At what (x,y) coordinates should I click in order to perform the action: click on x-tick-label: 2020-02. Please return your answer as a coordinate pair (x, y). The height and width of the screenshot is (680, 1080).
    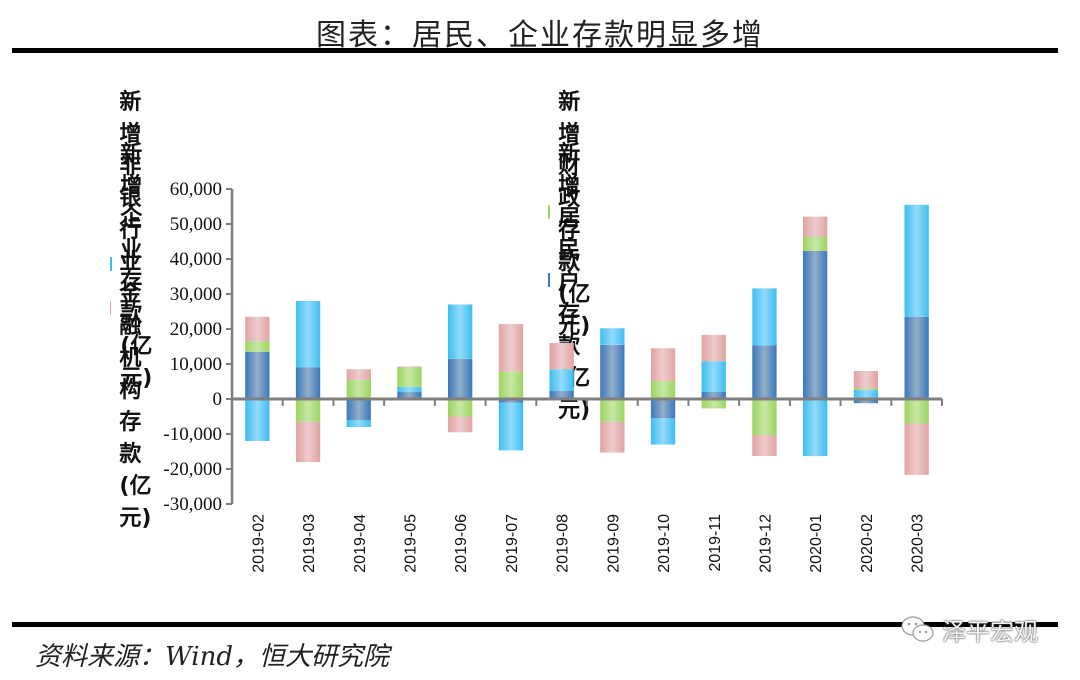
    Looking at the image, I should click on (867, 543).